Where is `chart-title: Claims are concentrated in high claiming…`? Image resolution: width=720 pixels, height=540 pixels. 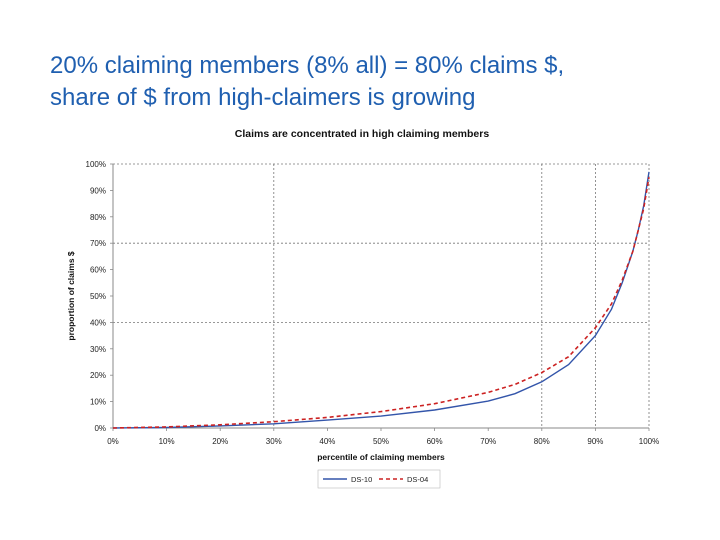
chart-title: Claims are concentrated in high claiming… is located at coordinates (362, 134).